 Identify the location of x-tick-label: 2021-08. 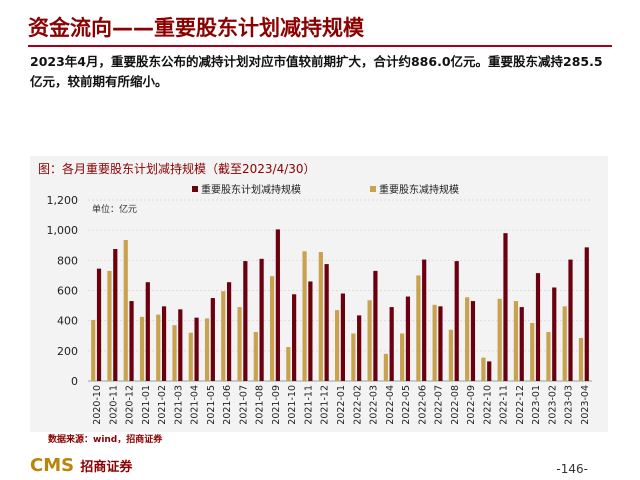
(260, 405).